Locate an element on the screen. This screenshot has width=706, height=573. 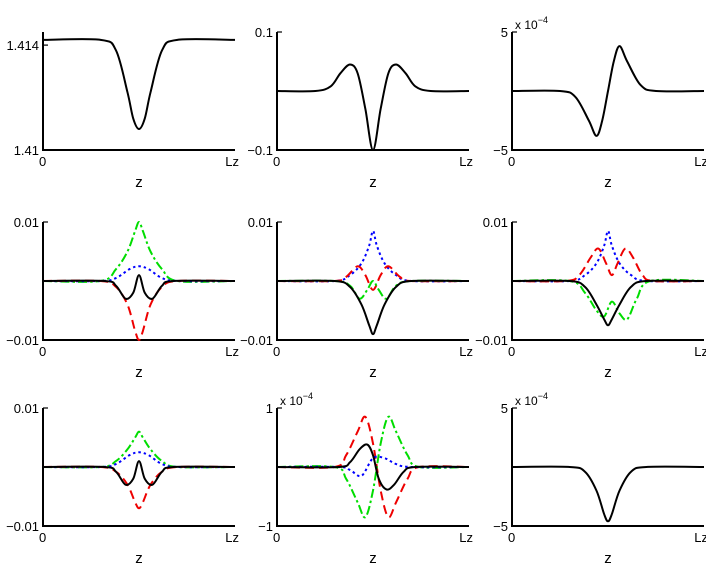
subplot-2: 0.1 −0.10 Lz z is located at coordinates (360, 108).